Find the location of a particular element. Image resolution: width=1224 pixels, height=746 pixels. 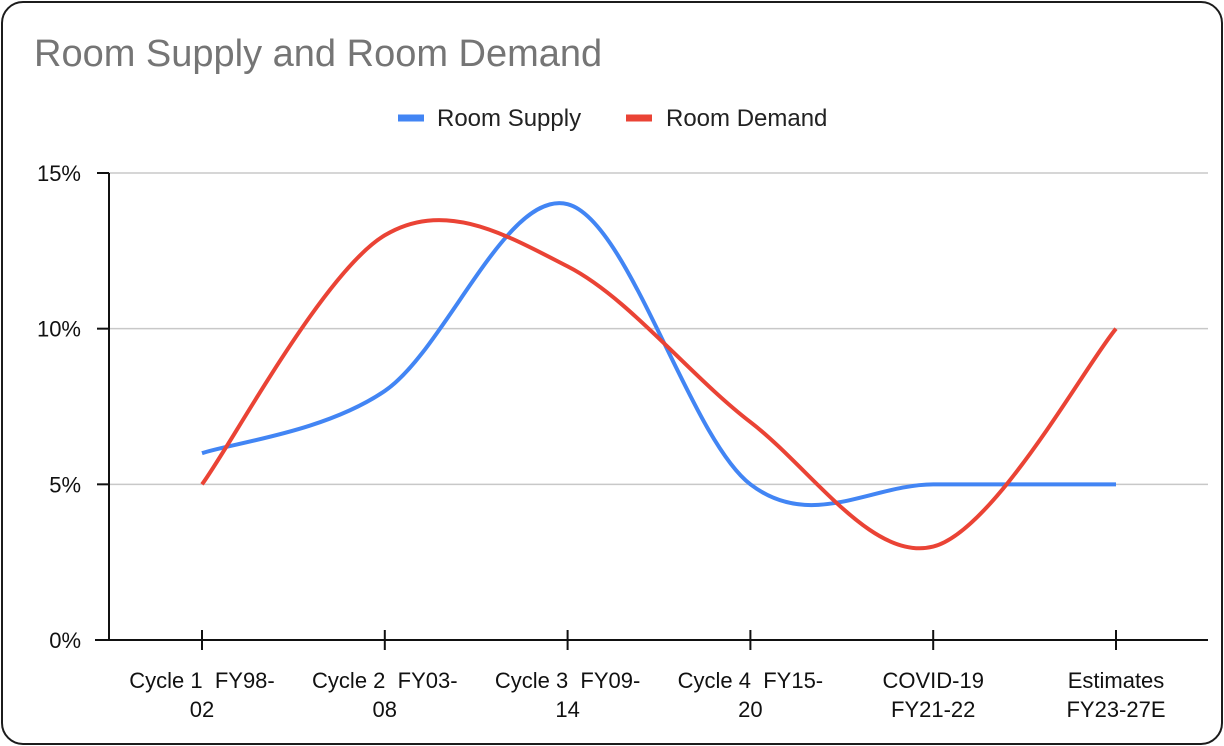

x-tick-label: Estimates is located at coordinates (1116, 680).